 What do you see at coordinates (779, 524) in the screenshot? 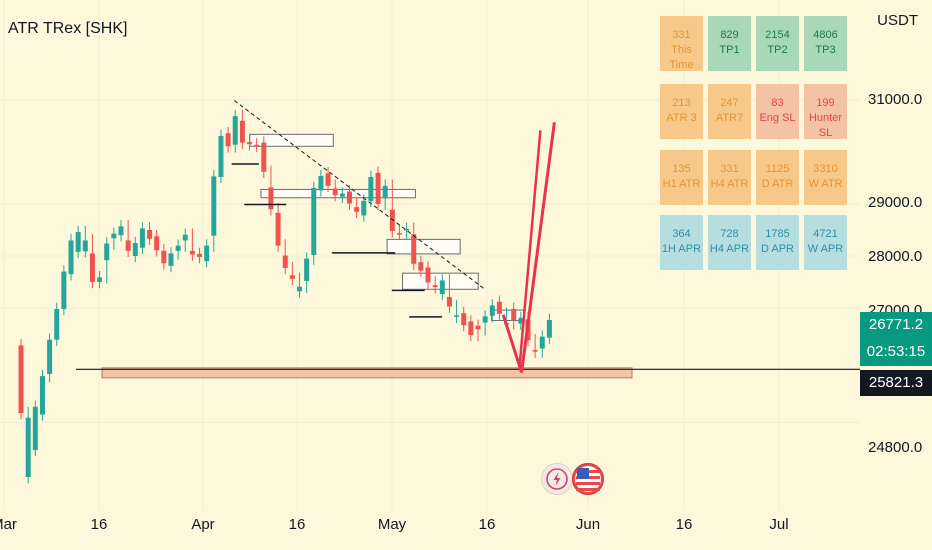
I see `x-axis-label: Jul` at bounding box center [779, 524].